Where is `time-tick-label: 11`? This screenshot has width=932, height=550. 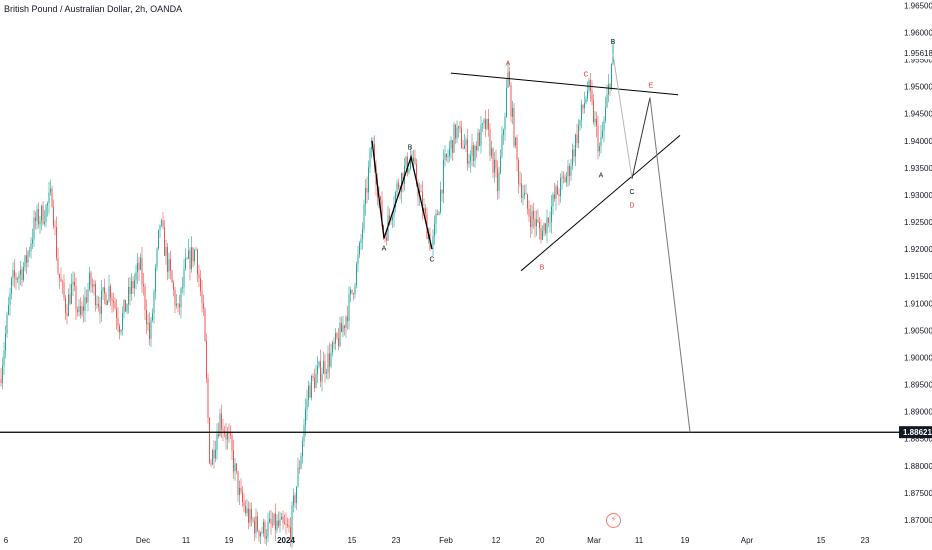
time-tick-label: 11 is located at coordinates (639, 540).